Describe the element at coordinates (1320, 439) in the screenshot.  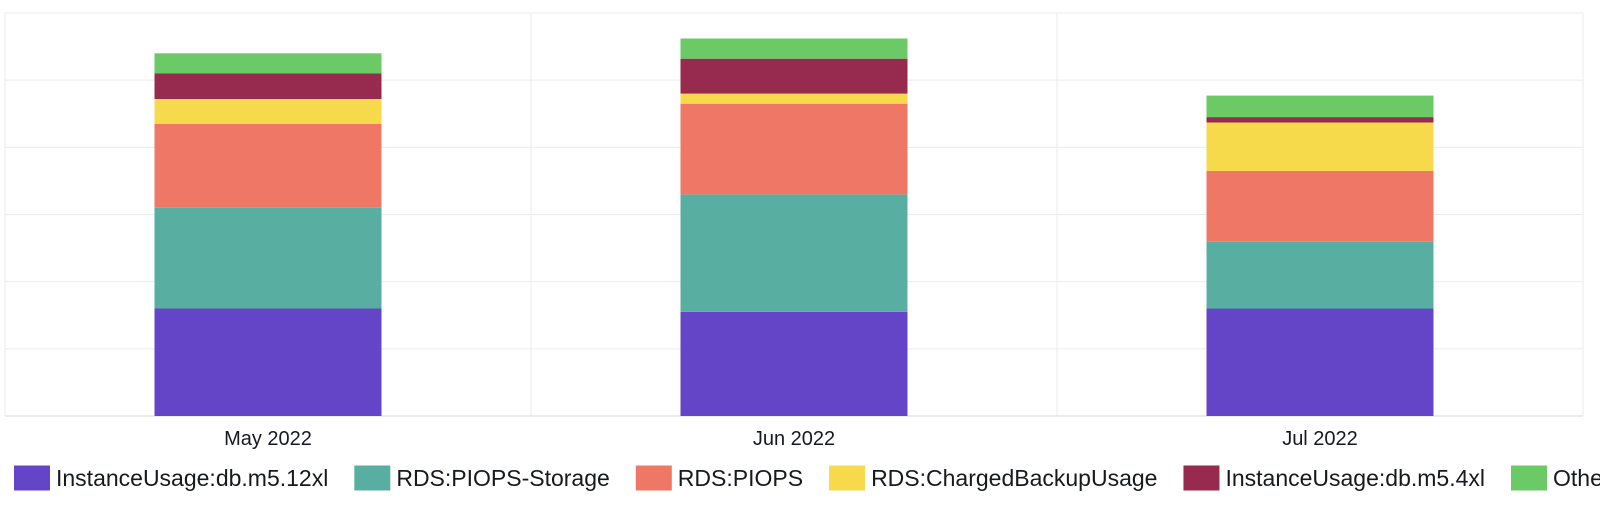
I see `x-tick-label: Jul 2022` at that location.